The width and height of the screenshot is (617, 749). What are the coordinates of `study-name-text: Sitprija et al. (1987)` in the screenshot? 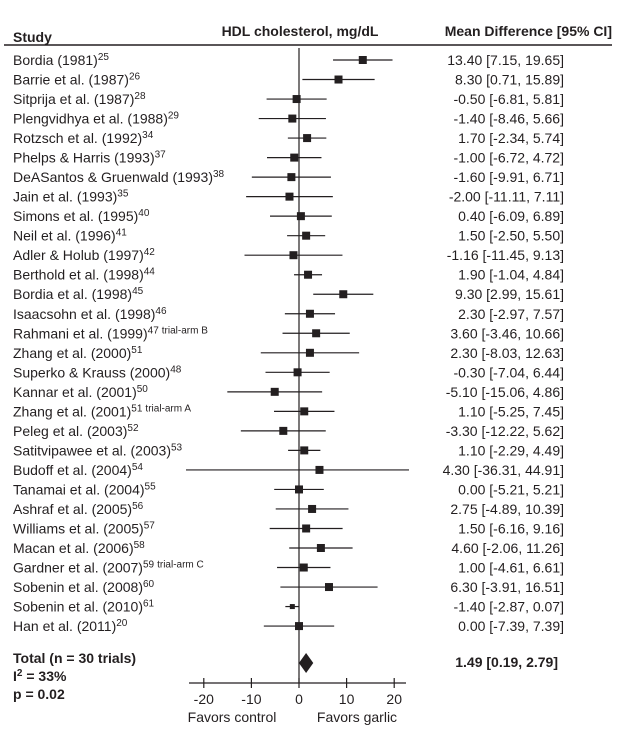 It's located at (73, 99).